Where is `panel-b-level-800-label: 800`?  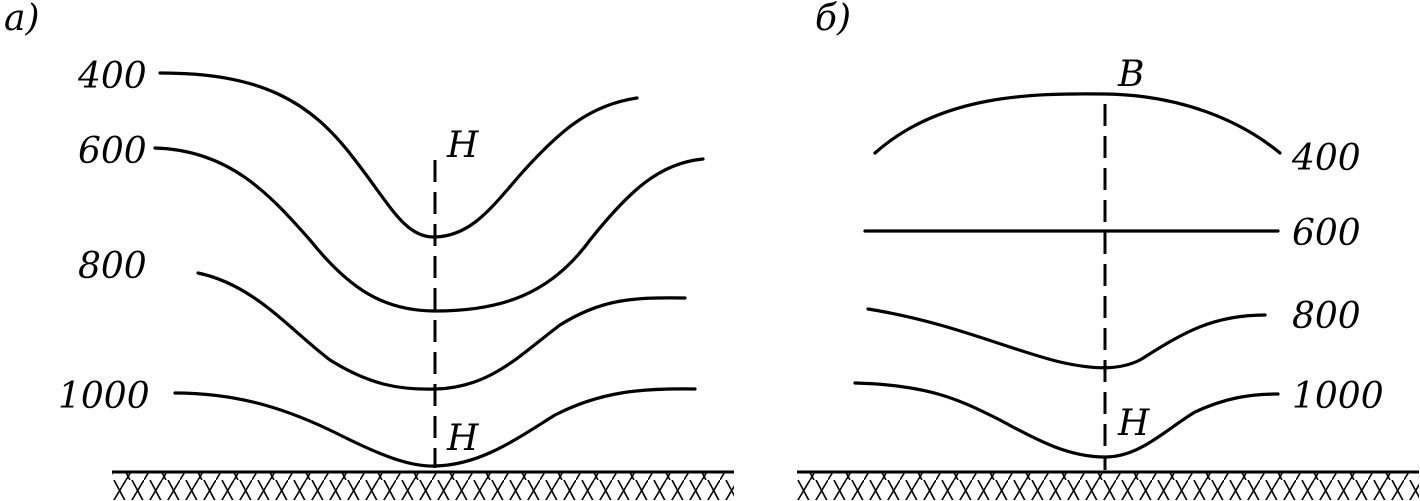 panel-b-level-800-label: 800 is located at coordinates (1326, 316).